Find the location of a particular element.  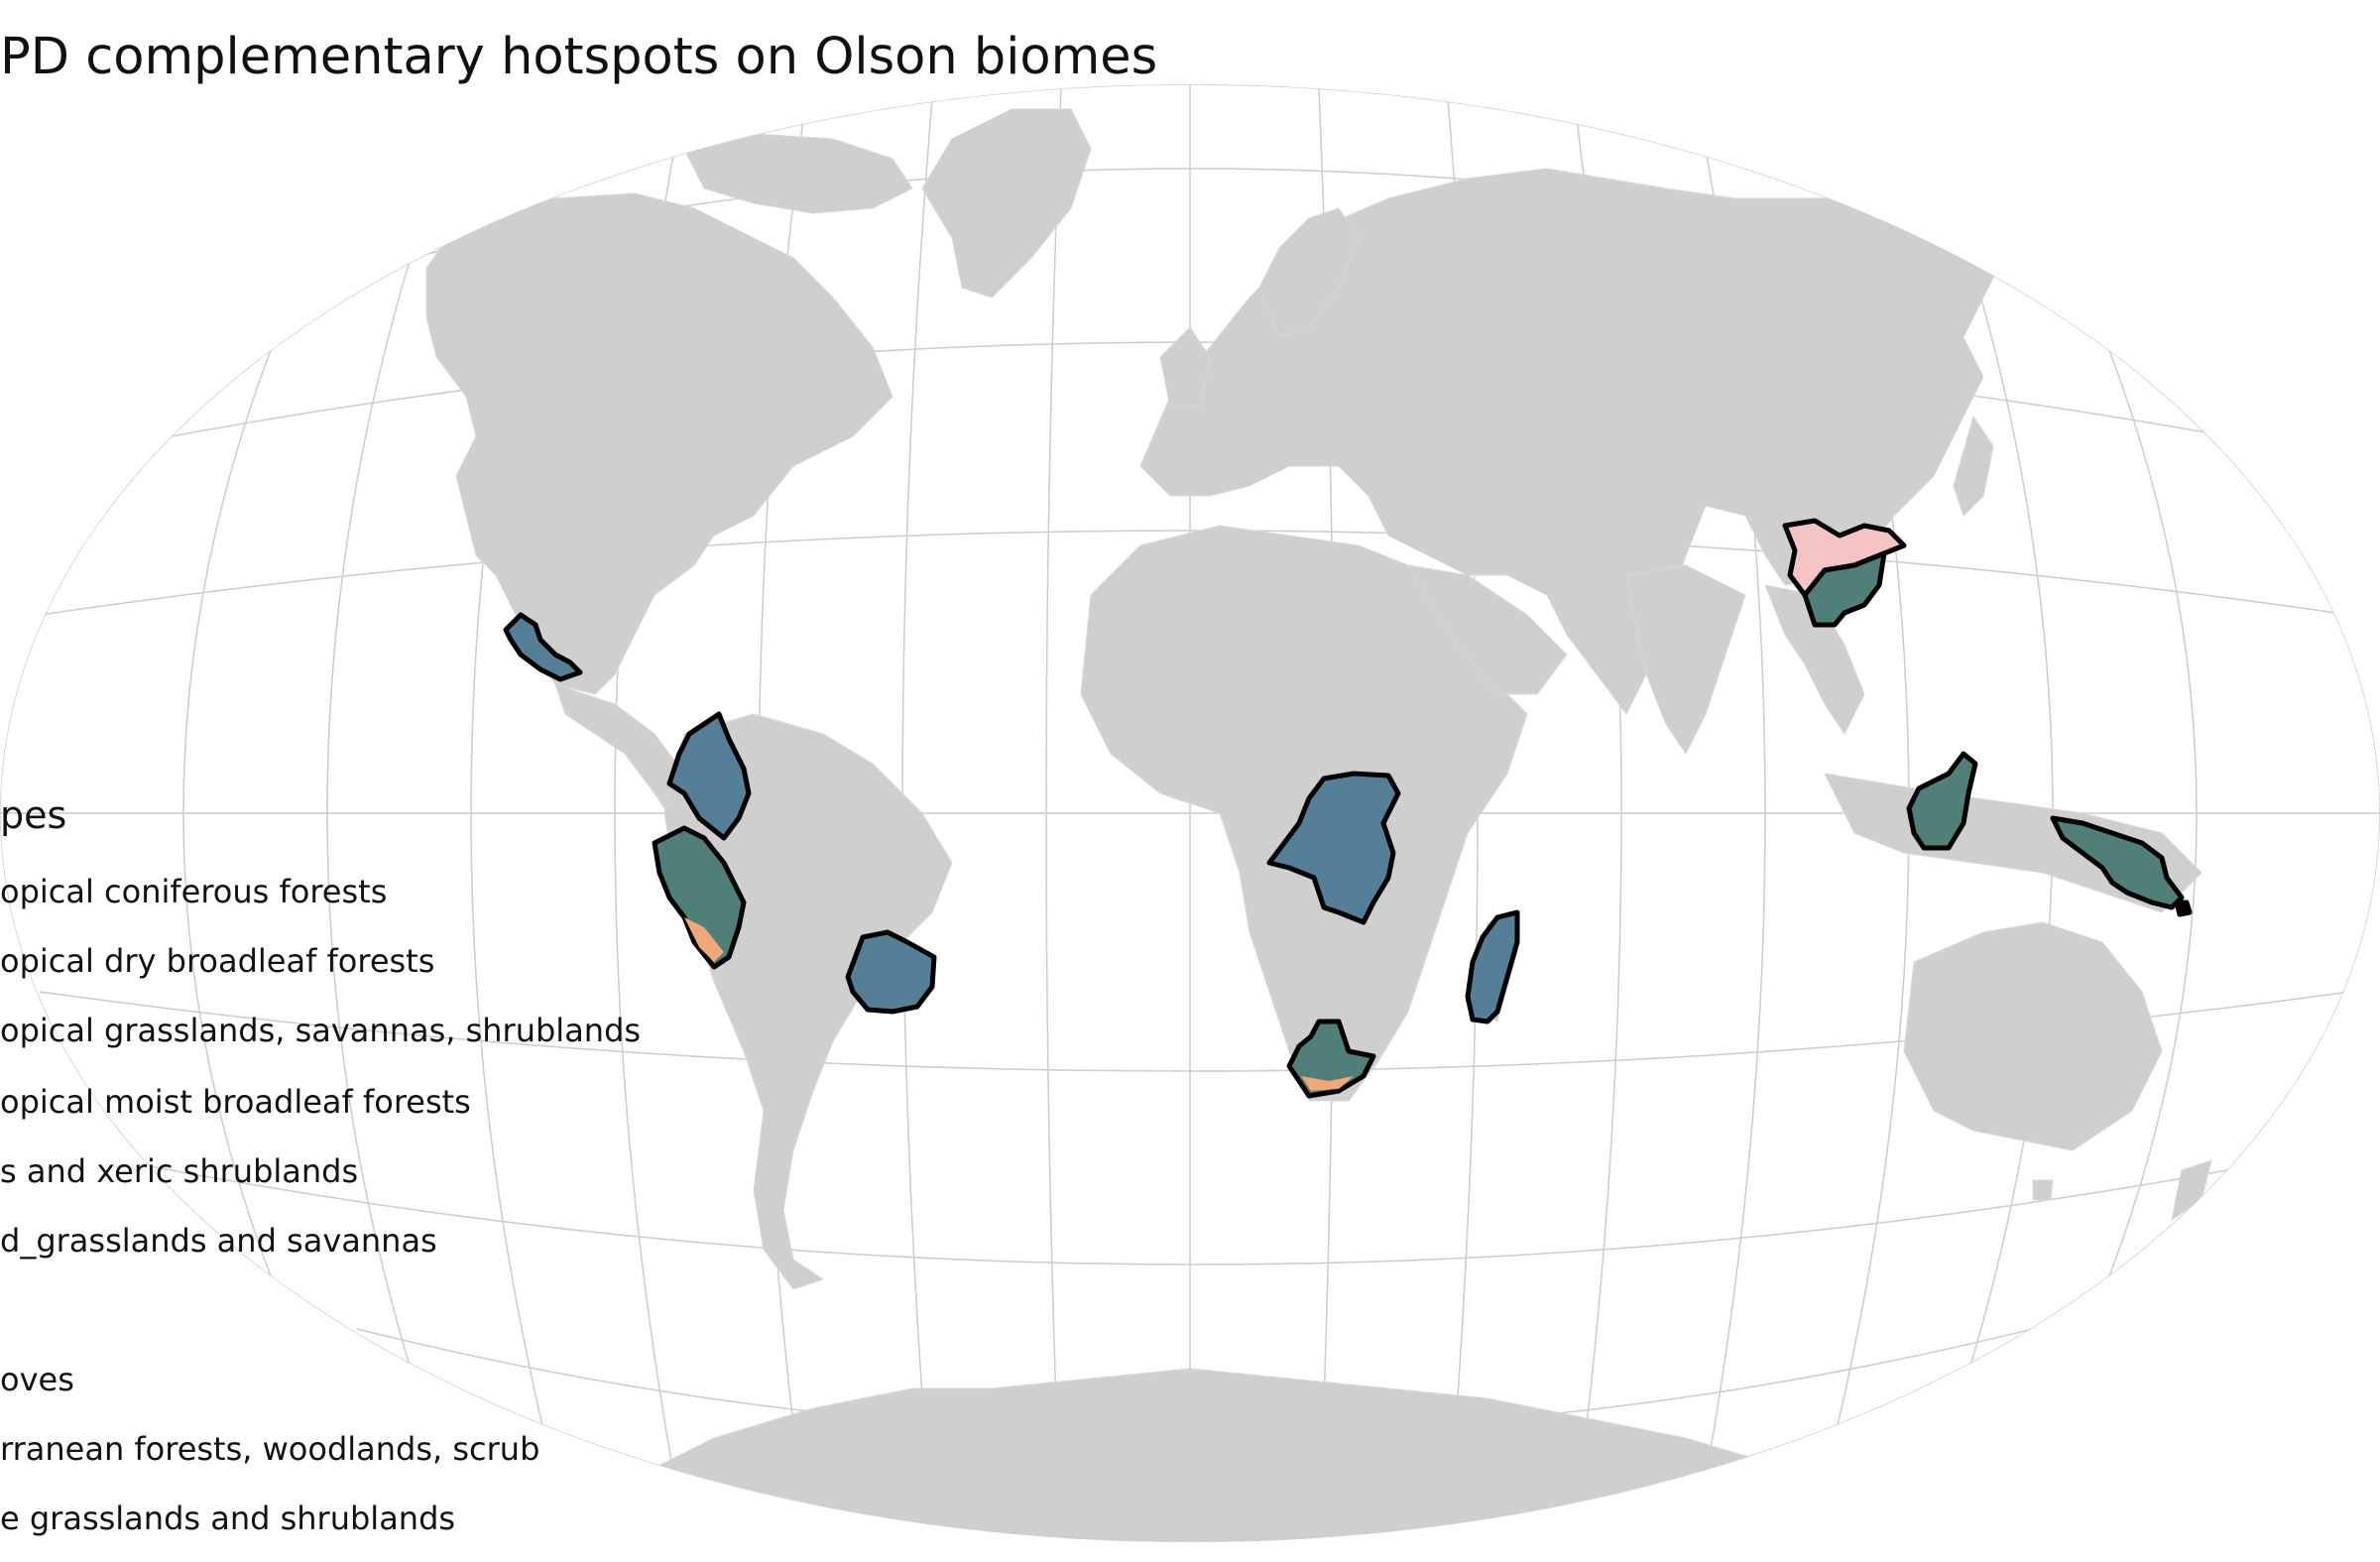

hotspot-new-guinea is located at coordinates (2117, 862).